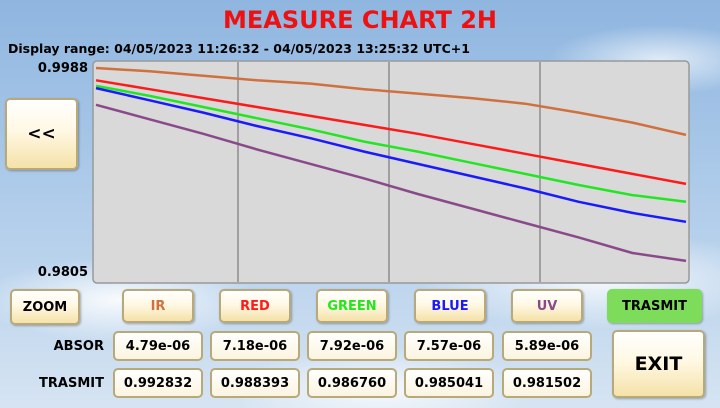 The height and width of the screenshot is (408, 720). I want to click on trasmit-button: TRASMIT, so click(654, 306).